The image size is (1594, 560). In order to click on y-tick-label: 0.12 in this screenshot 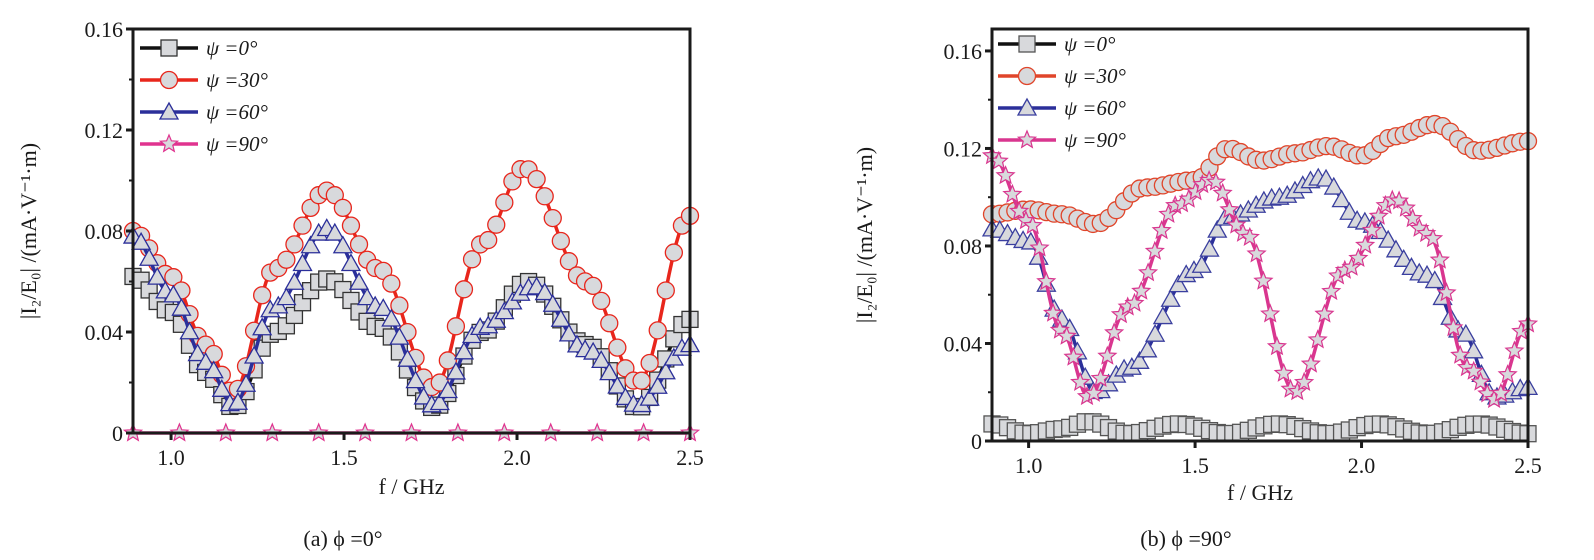, I will do `click(104, 130)`.